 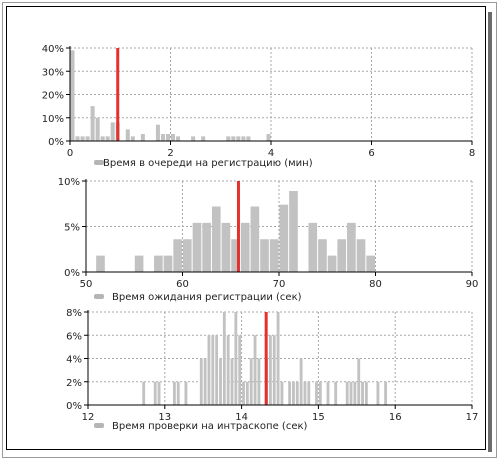 I want to click on x-tick-label: 12, so click(x=88, y=417).